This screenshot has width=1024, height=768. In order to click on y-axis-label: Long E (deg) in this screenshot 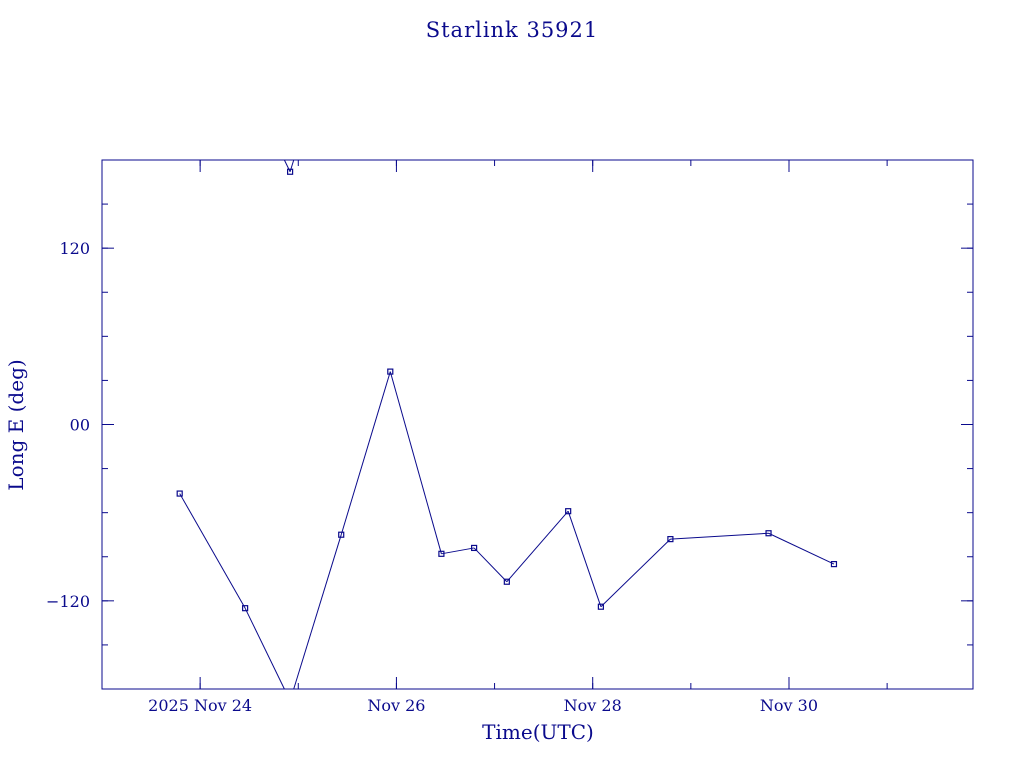, I will do `click(16, 424)`.